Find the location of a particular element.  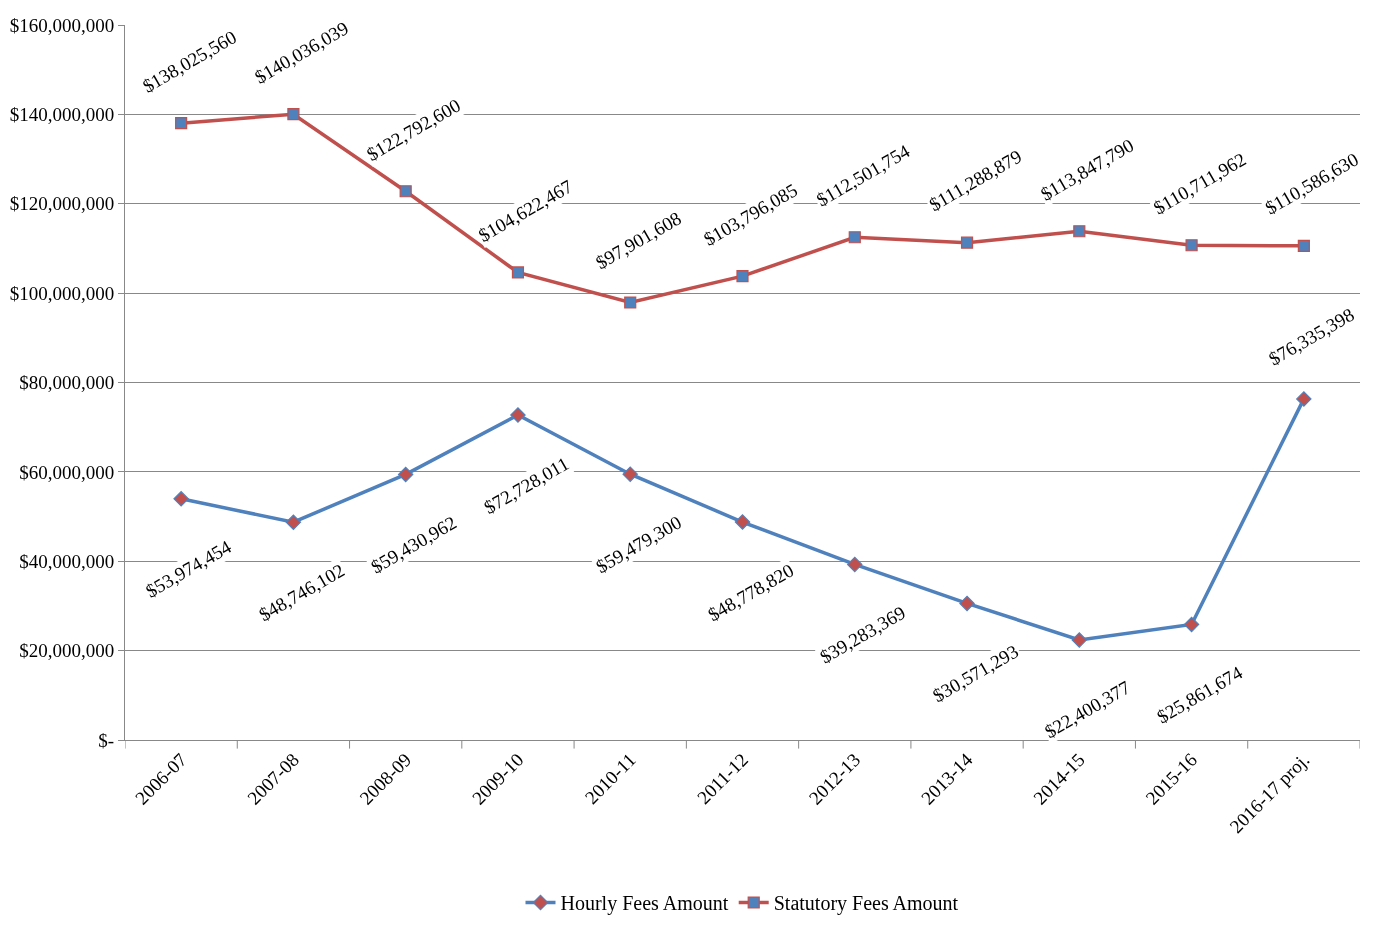

y-tick-label: $160,000,000 is located at coordinates (62, 25).